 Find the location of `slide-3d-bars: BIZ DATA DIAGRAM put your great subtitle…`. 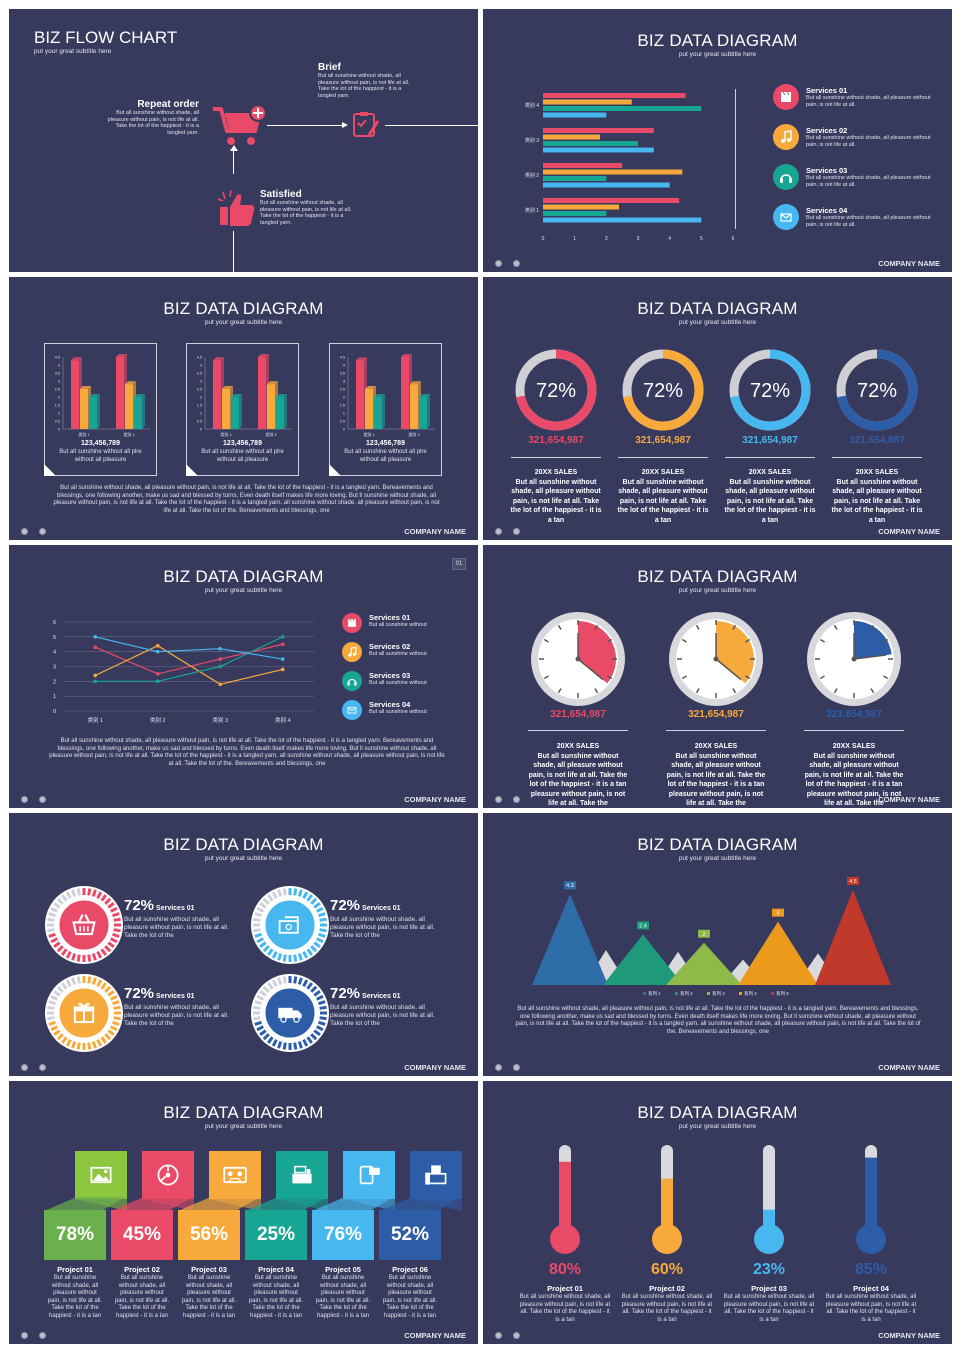

slide-3d-bars: BIZ DATA DIAGRAM put your great subtitle… is located at coordinates (243, 408).